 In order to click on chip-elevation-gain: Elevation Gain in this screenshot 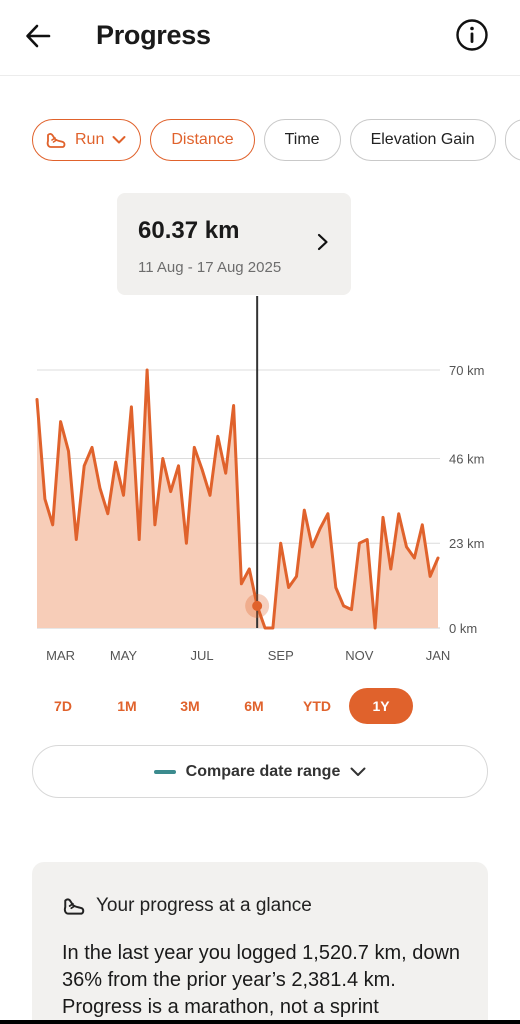, I will do `click(422, 140)`.